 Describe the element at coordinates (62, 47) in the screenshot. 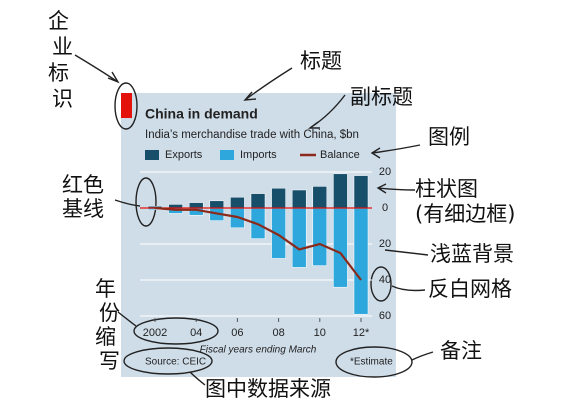

I see `annotation: 业` at that location.